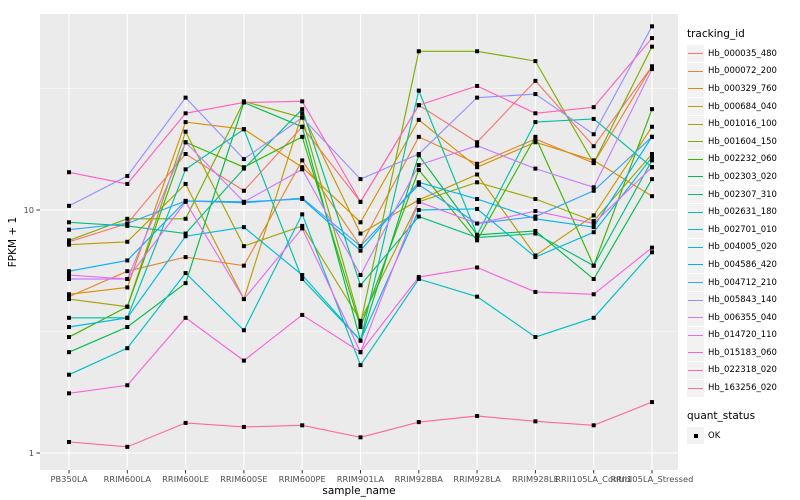  Describe the element at coordinates (742, 247) in the screenshot. I see `legend-item-label: Hb_004005_020` at that location.